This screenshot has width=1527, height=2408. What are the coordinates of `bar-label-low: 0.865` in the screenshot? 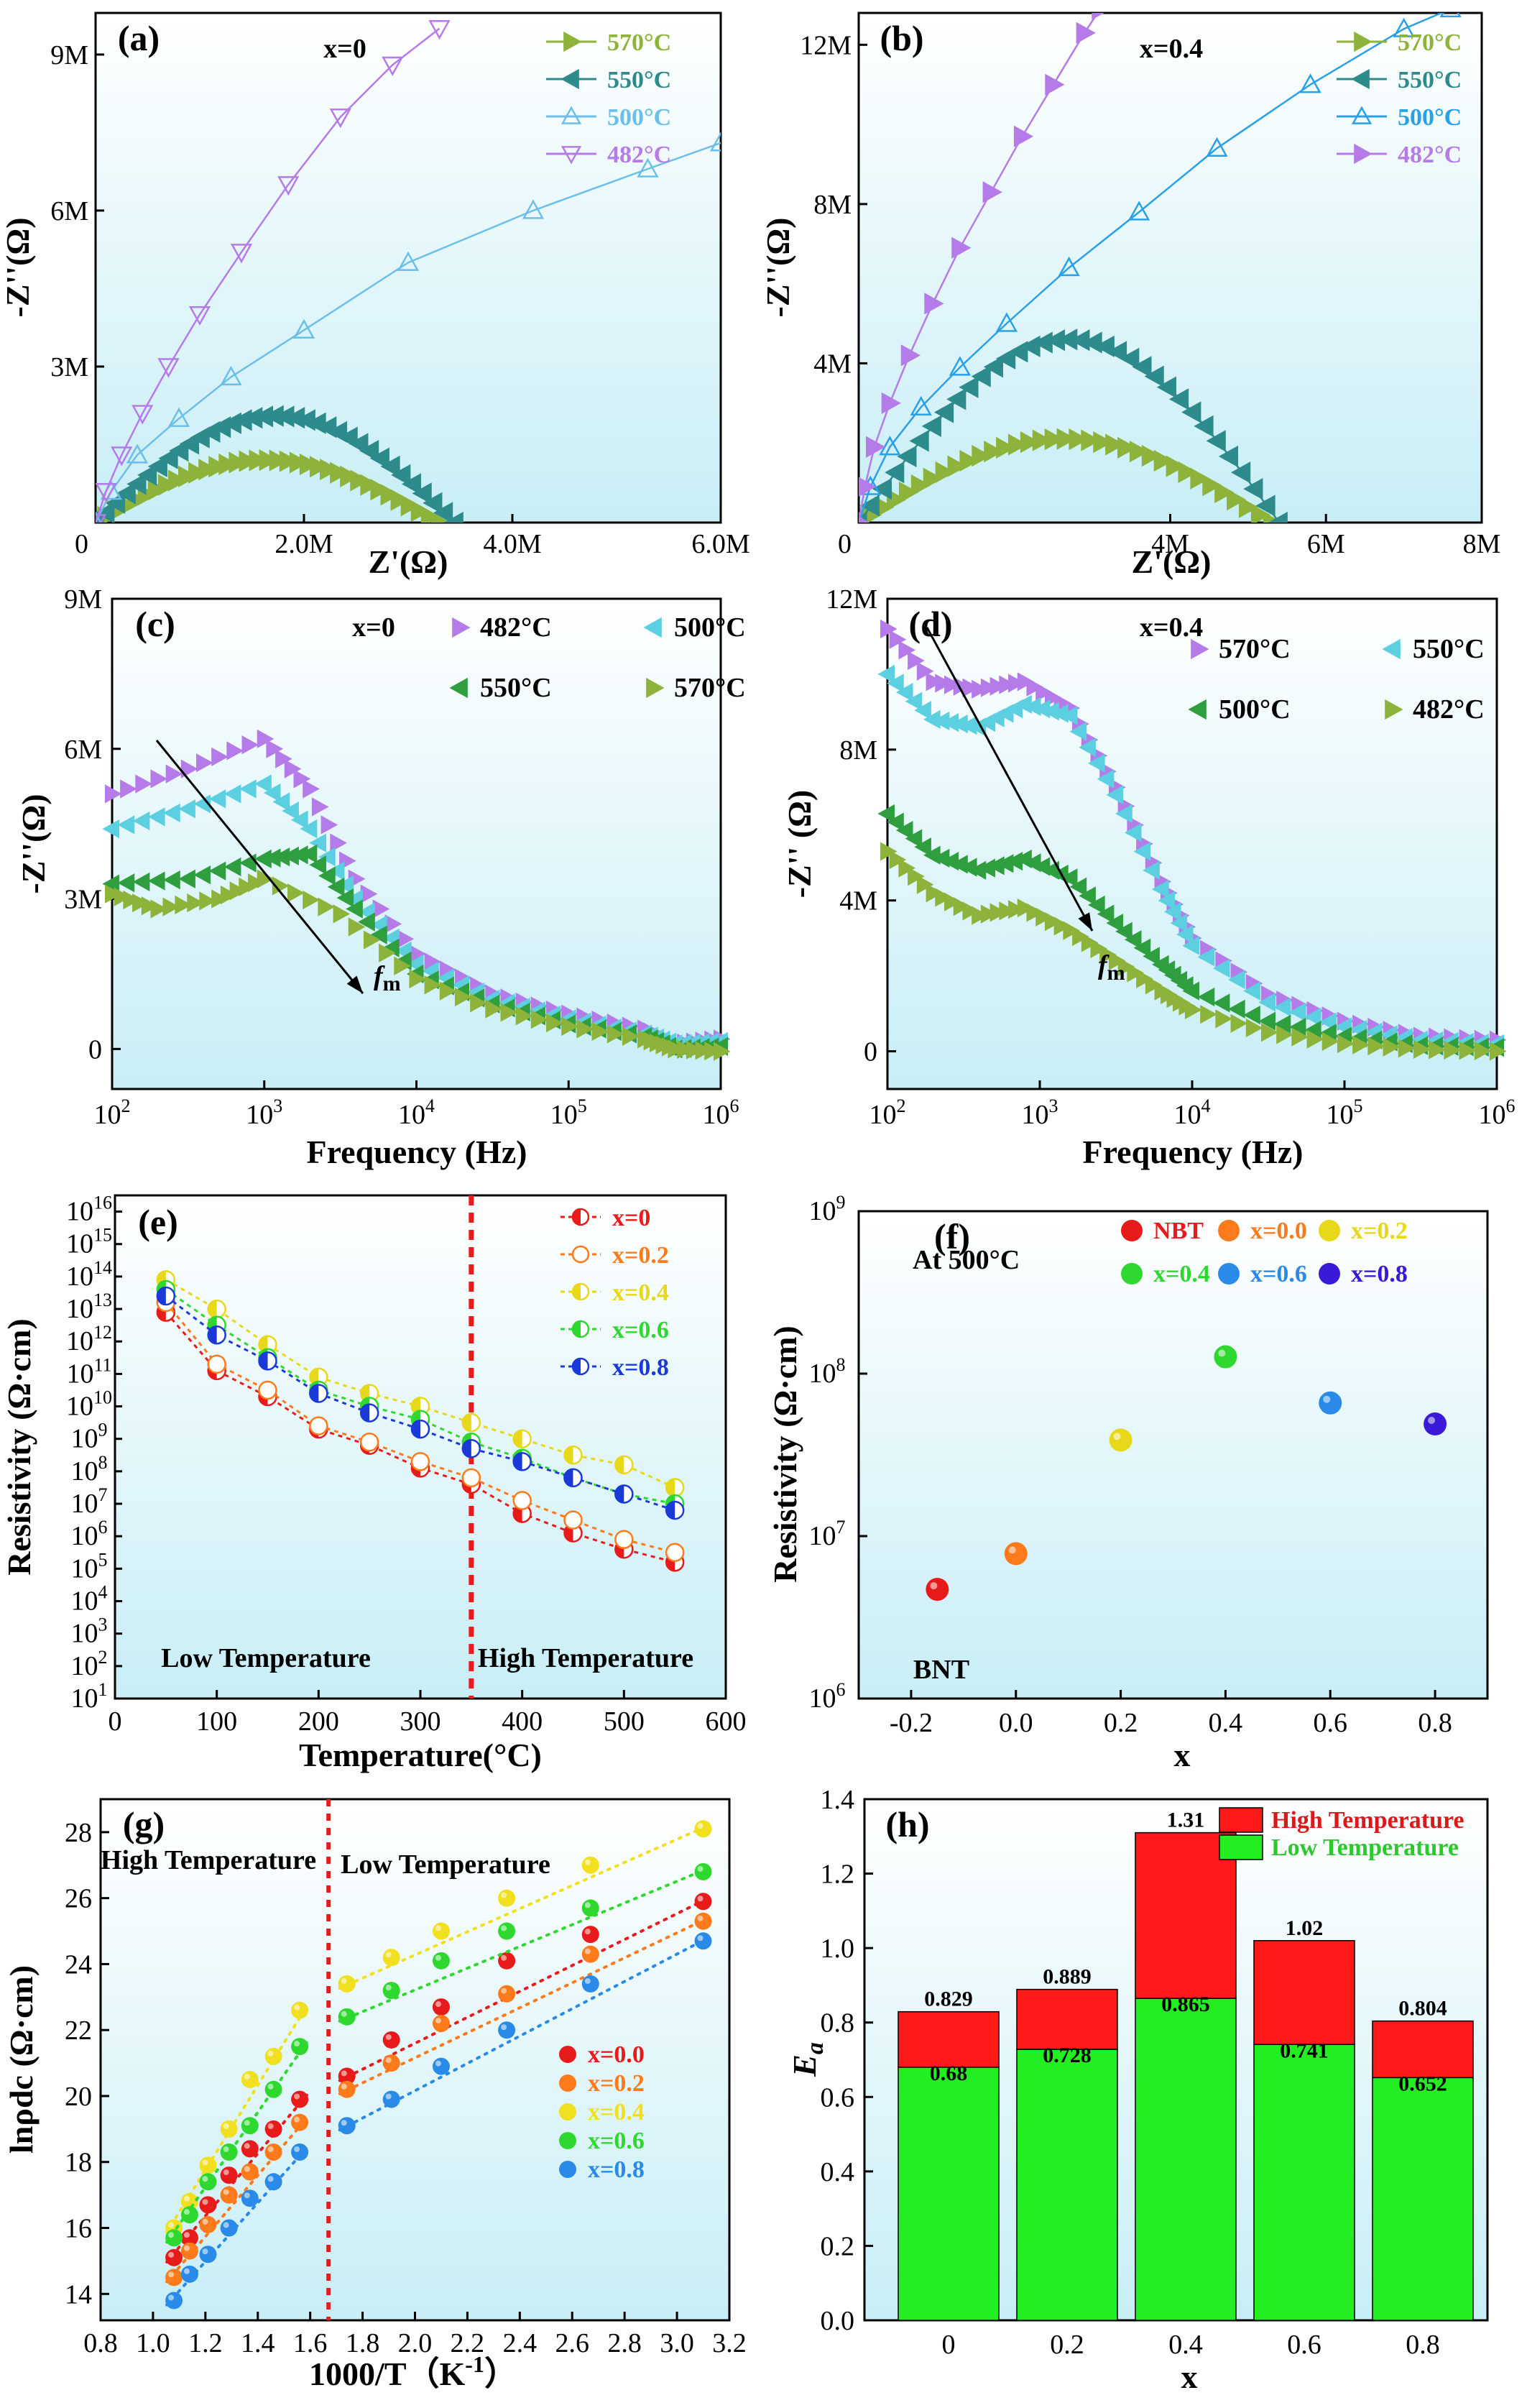 It's located at (1185, 2005).